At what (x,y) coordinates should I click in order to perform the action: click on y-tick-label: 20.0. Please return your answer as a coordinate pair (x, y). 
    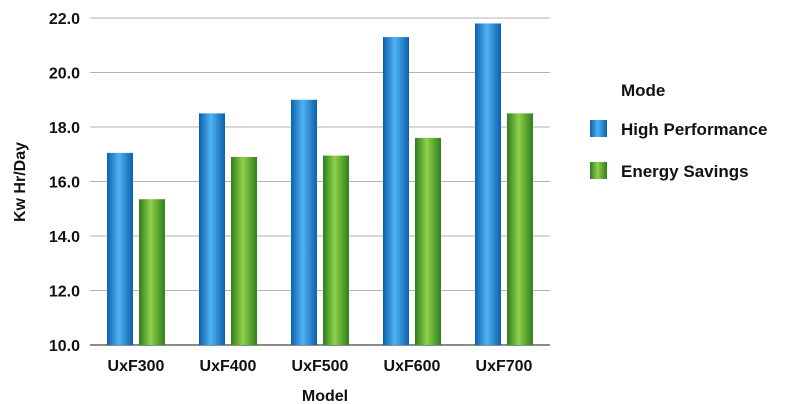
    Looking at the image, I should click on (64, 74).